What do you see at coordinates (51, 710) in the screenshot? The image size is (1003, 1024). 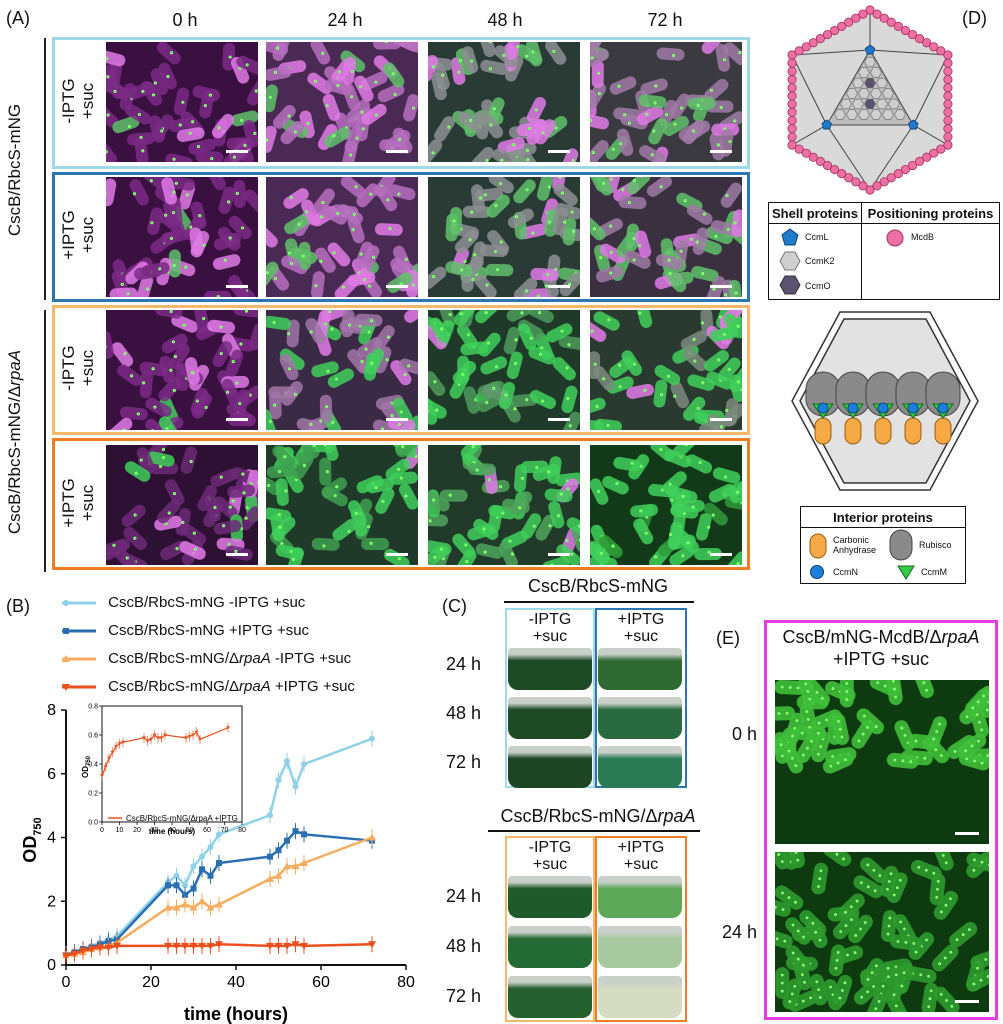 I see `y-tick-label: 8` at bounding box center [51, 710].